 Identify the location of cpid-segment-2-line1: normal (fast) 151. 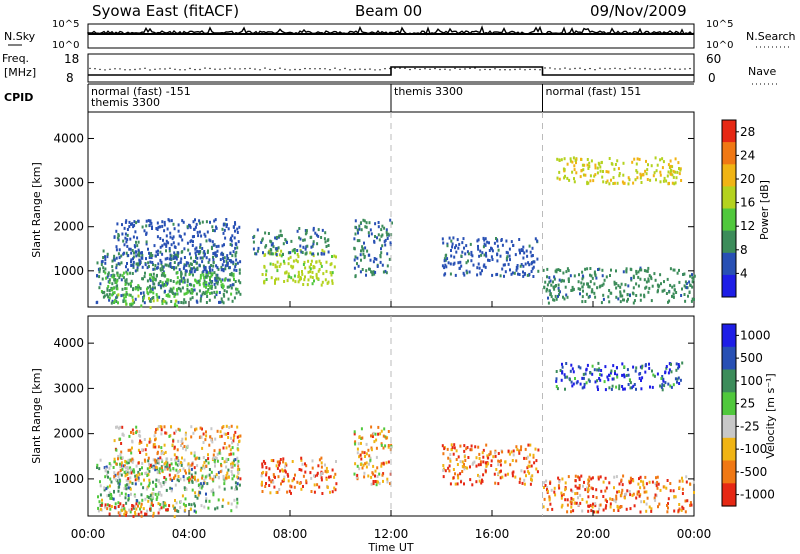
(594, 91).